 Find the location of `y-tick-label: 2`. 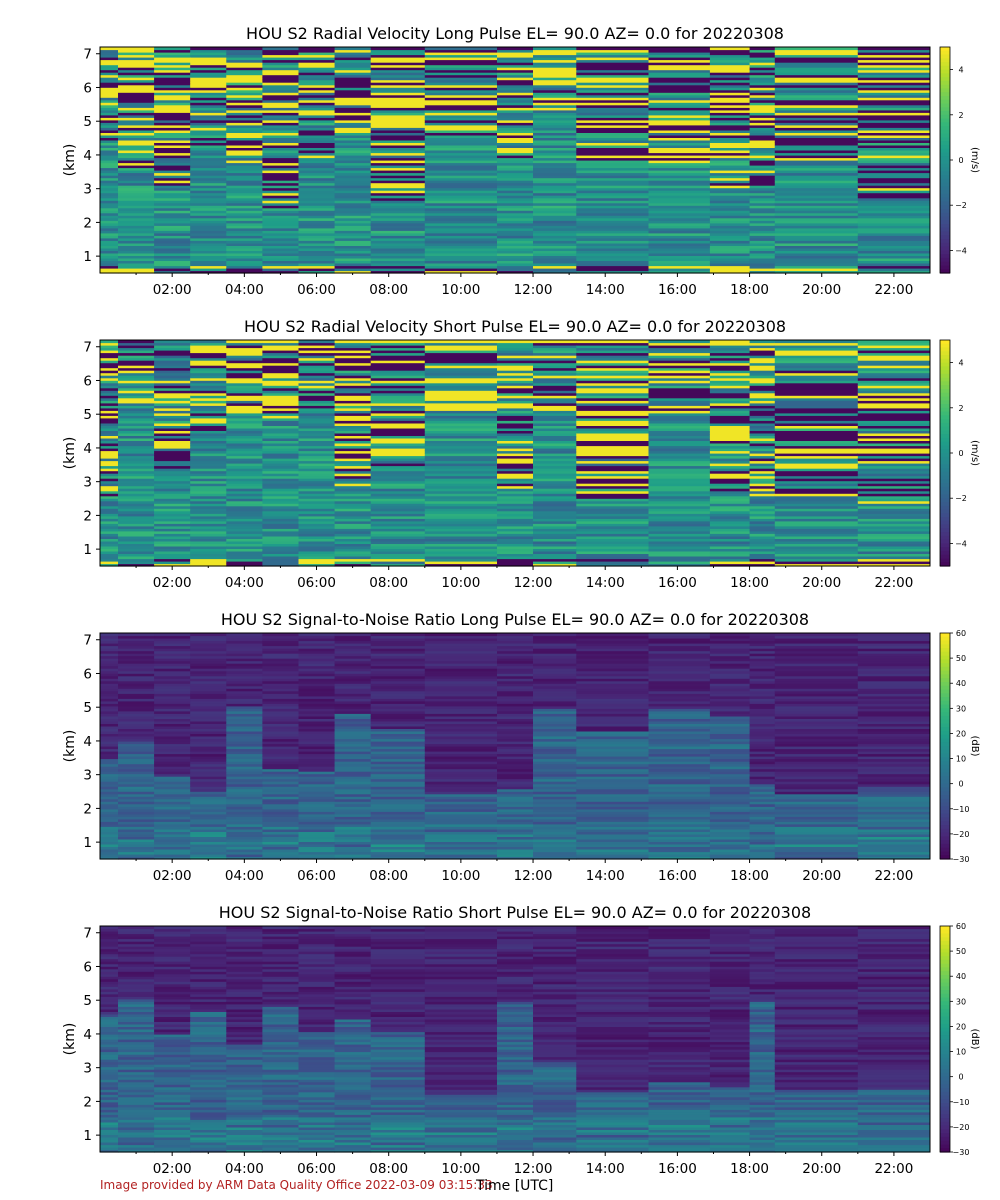

y-tick-label: 2 is located at coordinates (87, 516).